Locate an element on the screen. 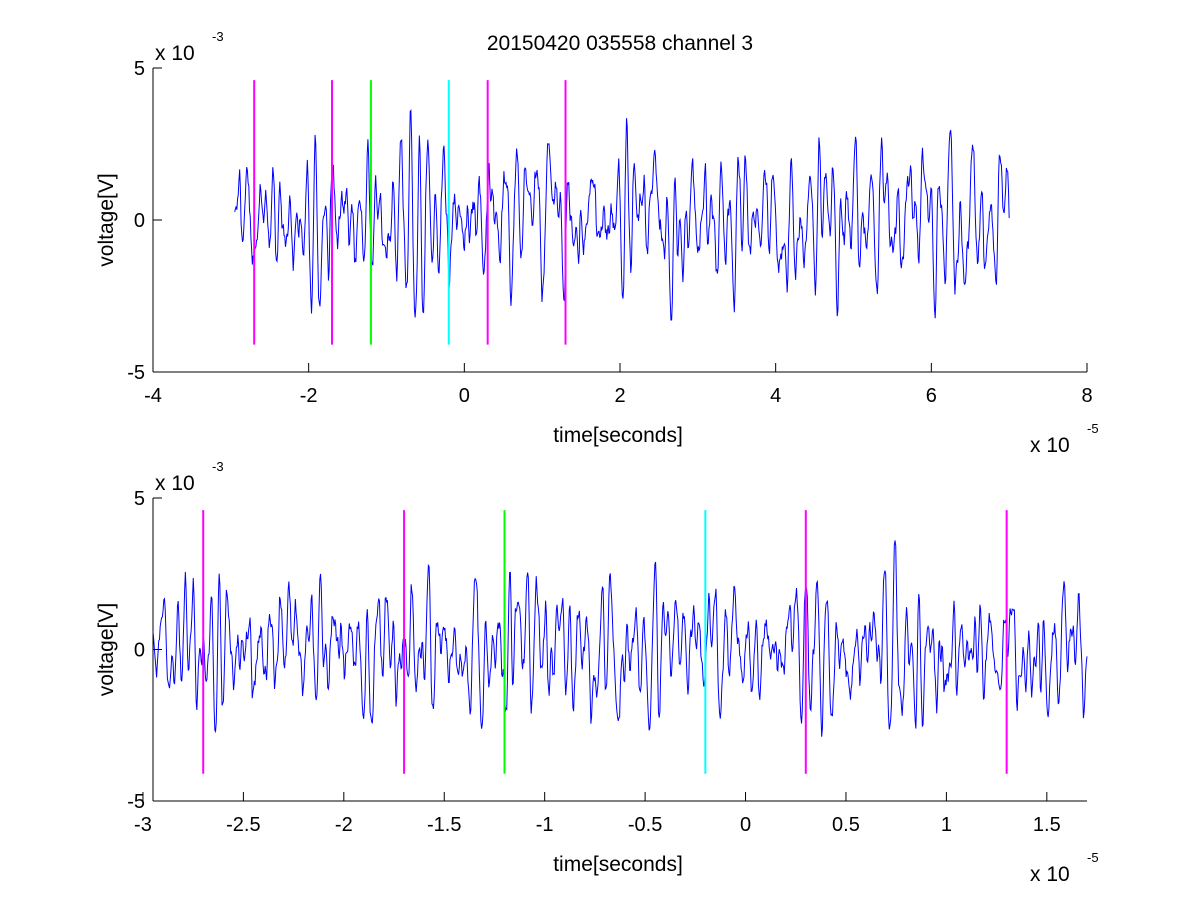 Image resolution: width=1200 pixels, height=901 pixels. x-tick-label: -2.5 is located at coordinates (243, 825).